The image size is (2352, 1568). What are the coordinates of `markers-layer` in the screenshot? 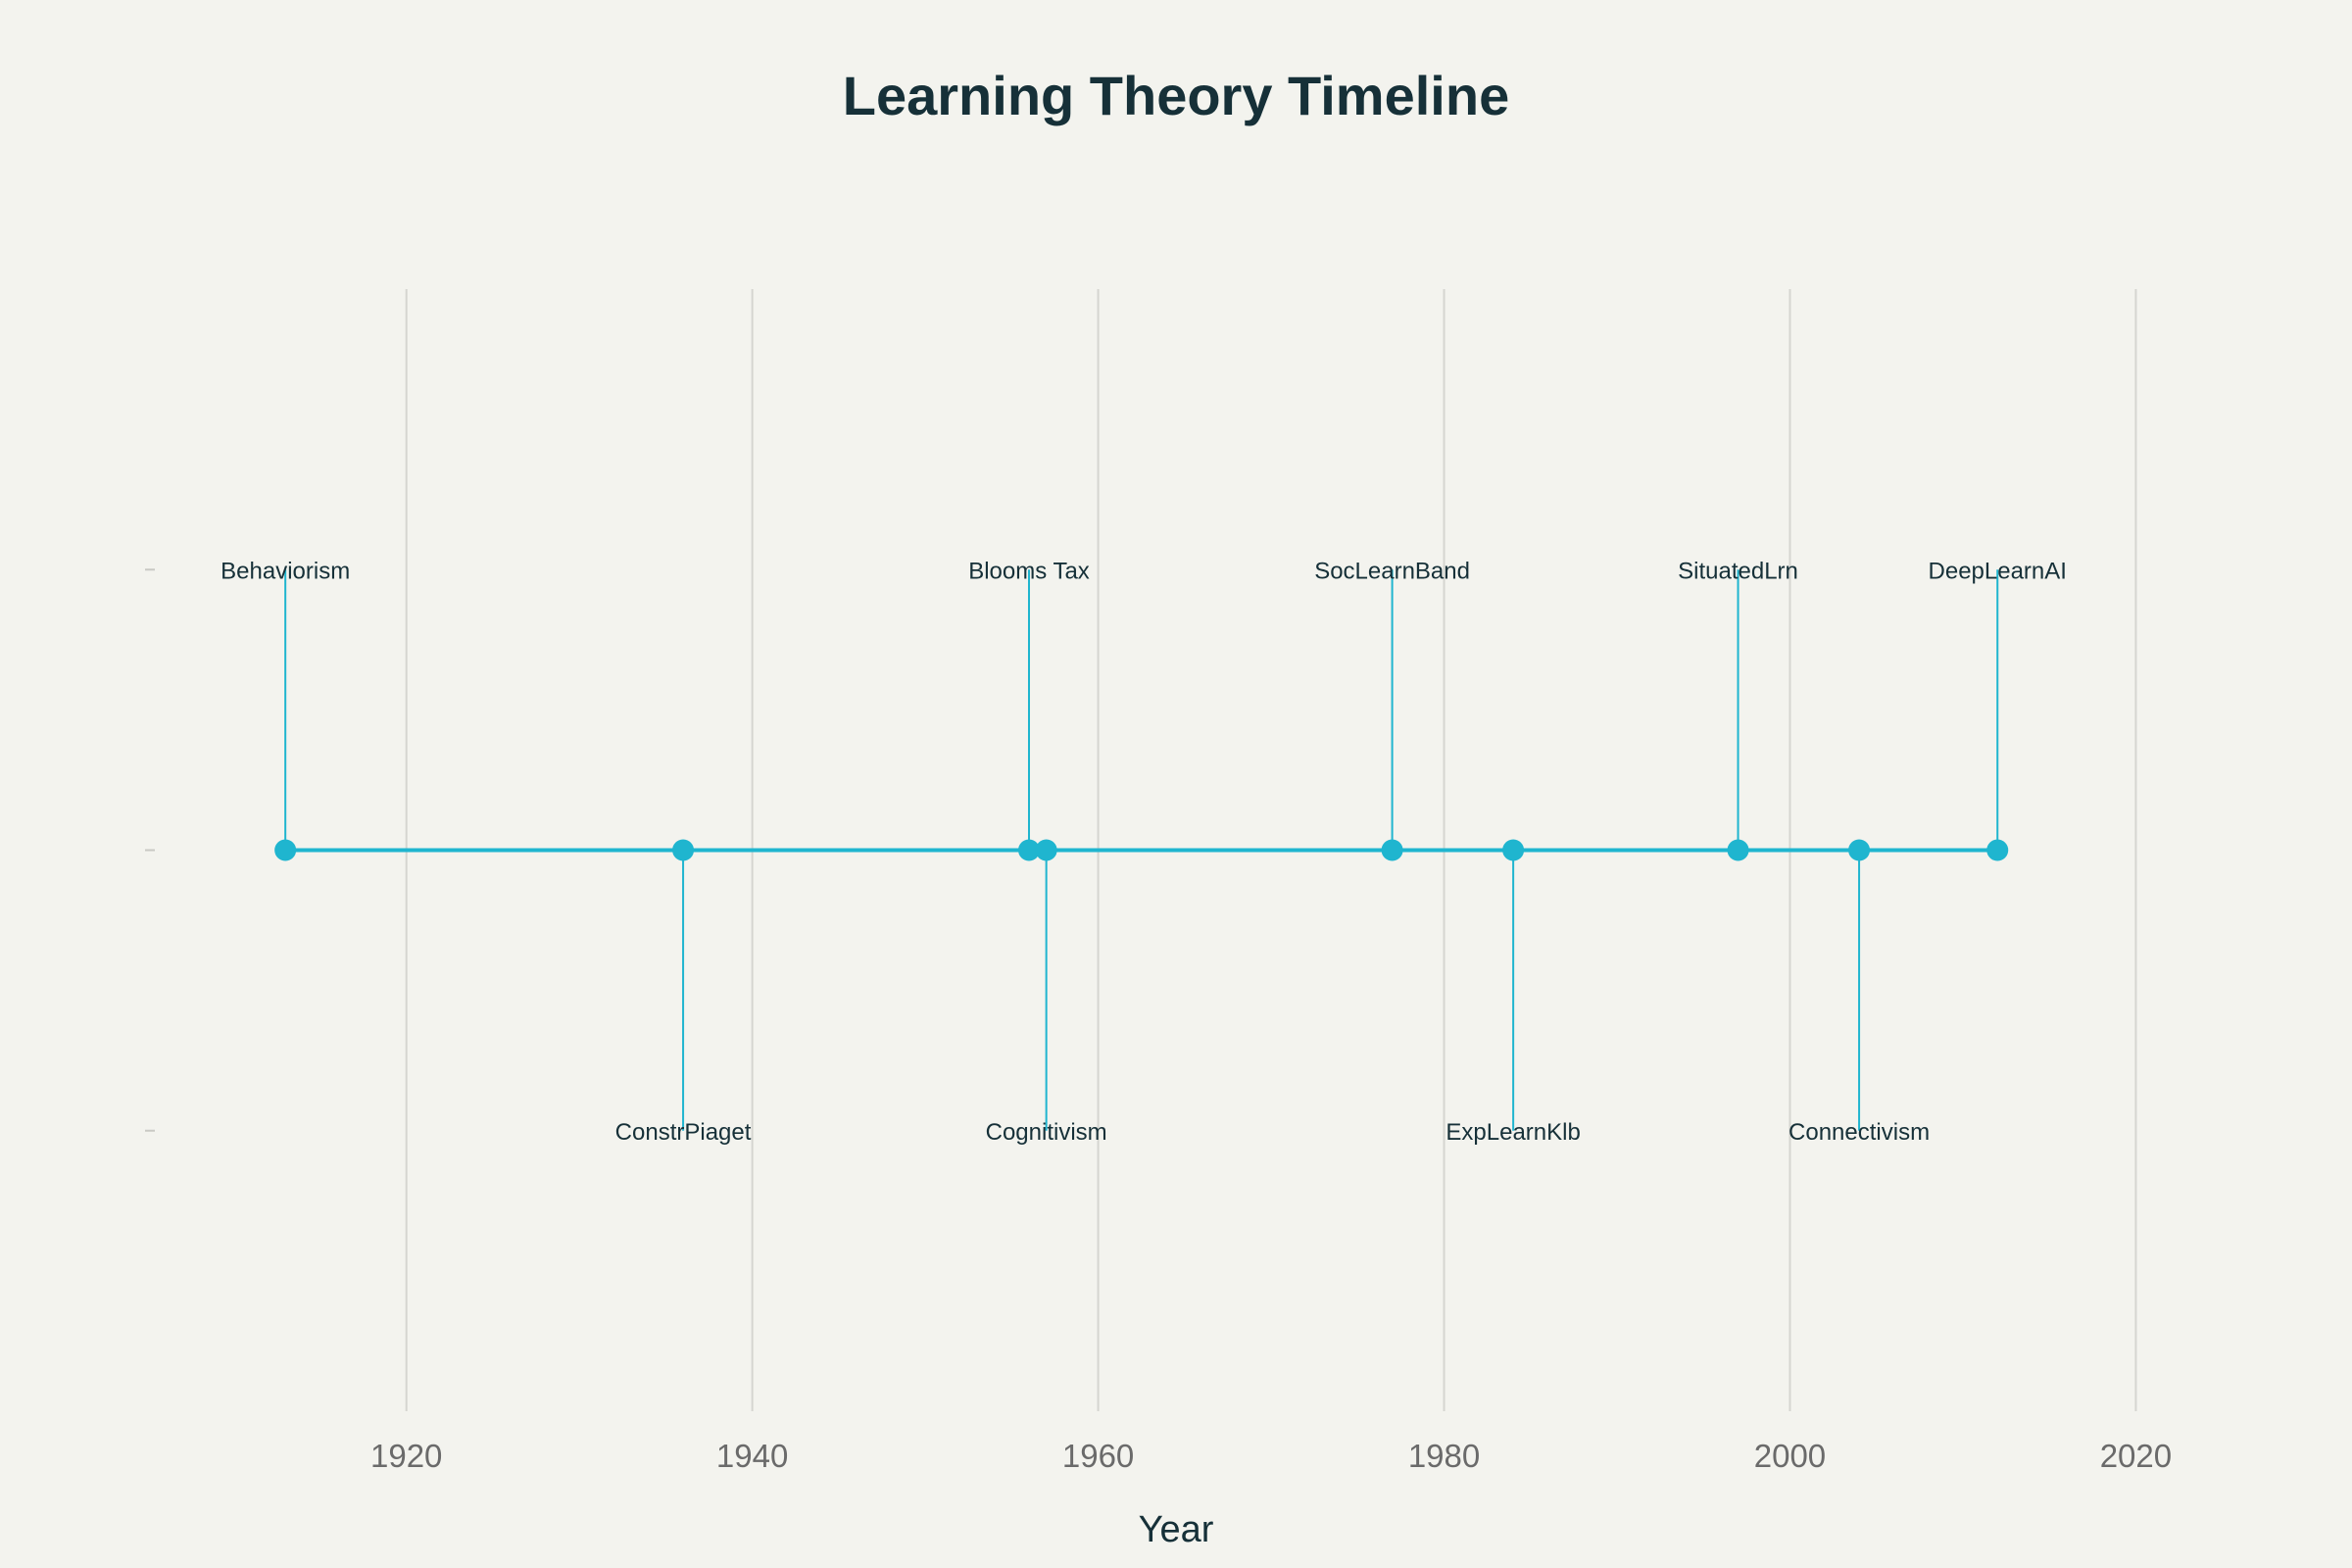 It's located at (1141, 850).